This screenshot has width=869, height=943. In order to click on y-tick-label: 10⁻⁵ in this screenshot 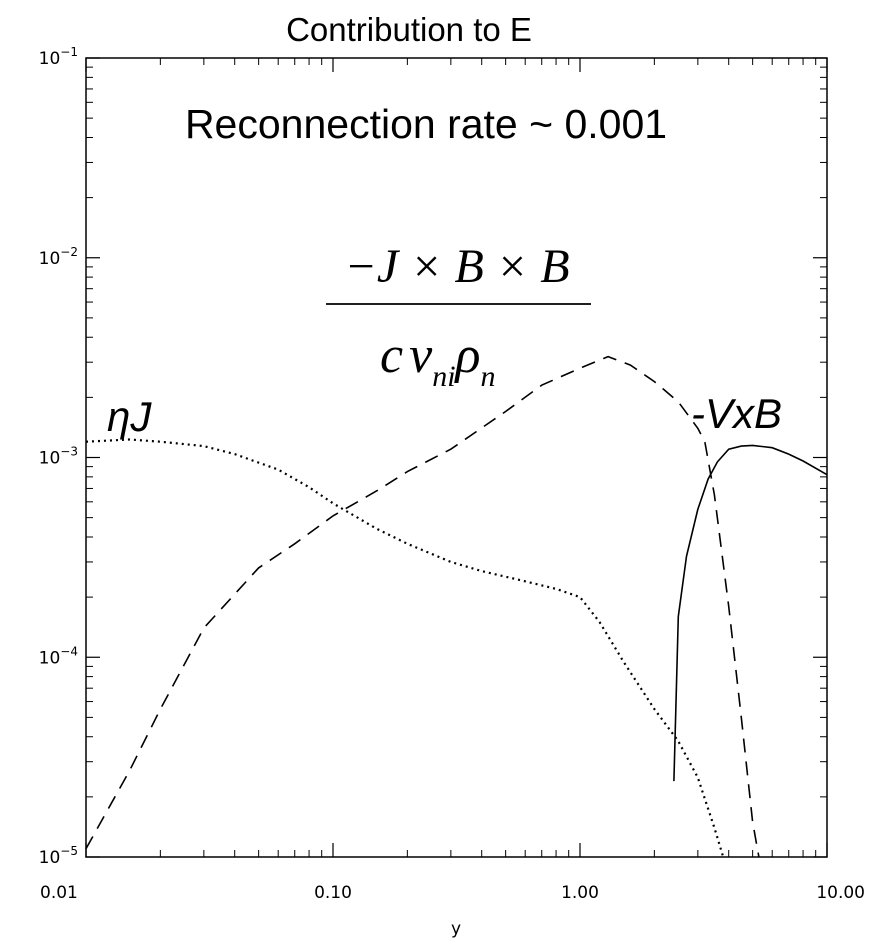, I will do `click(58, 856)`.